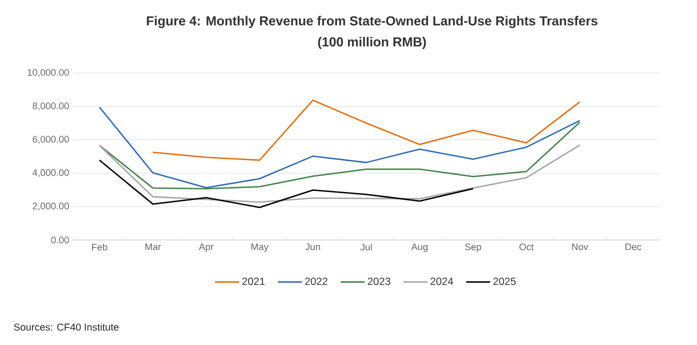 This screenshot has width=697, height=345. What do you see at coordinates (419, 248) in the screenshot?
I see `x-tick-label: Aug` at bounding box center [419, 248].